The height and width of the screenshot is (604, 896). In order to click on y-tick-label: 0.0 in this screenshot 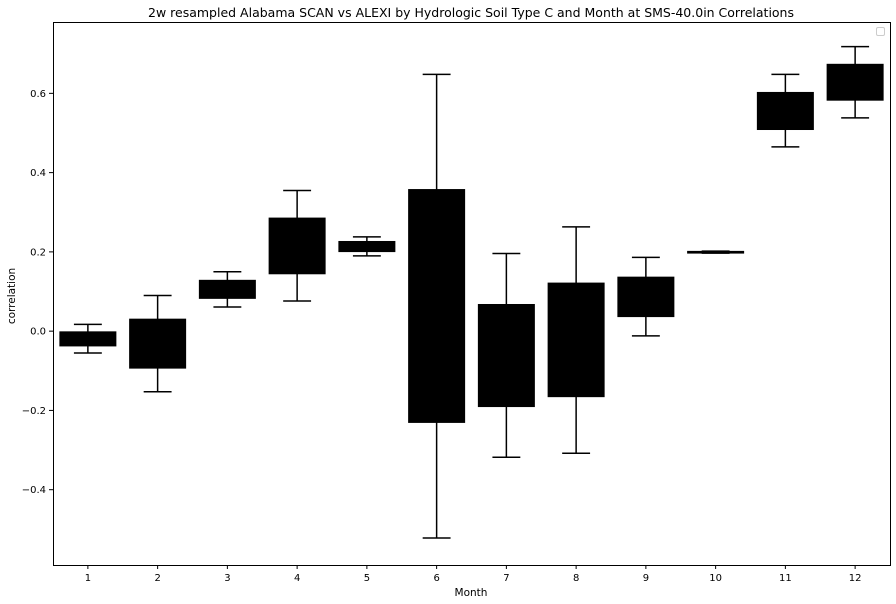, I will do `click(38, 332)`.